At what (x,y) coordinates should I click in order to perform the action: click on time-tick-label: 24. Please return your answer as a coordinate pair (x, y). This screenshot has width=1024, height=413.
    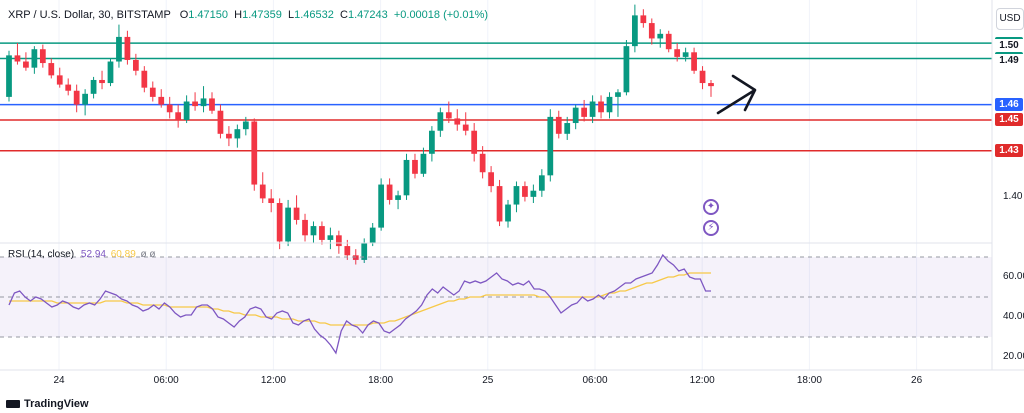
    Looking at the image, I should click on (59, 380).